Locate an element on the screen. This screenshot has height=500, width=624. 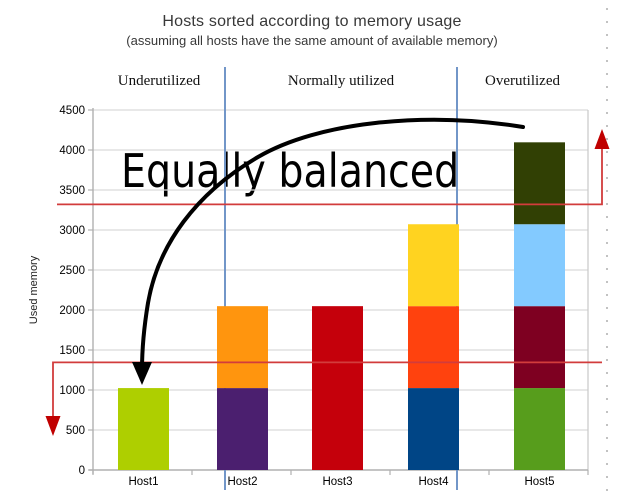
y-axis-tick-label: 3000 is located at coordinates (72, 231).